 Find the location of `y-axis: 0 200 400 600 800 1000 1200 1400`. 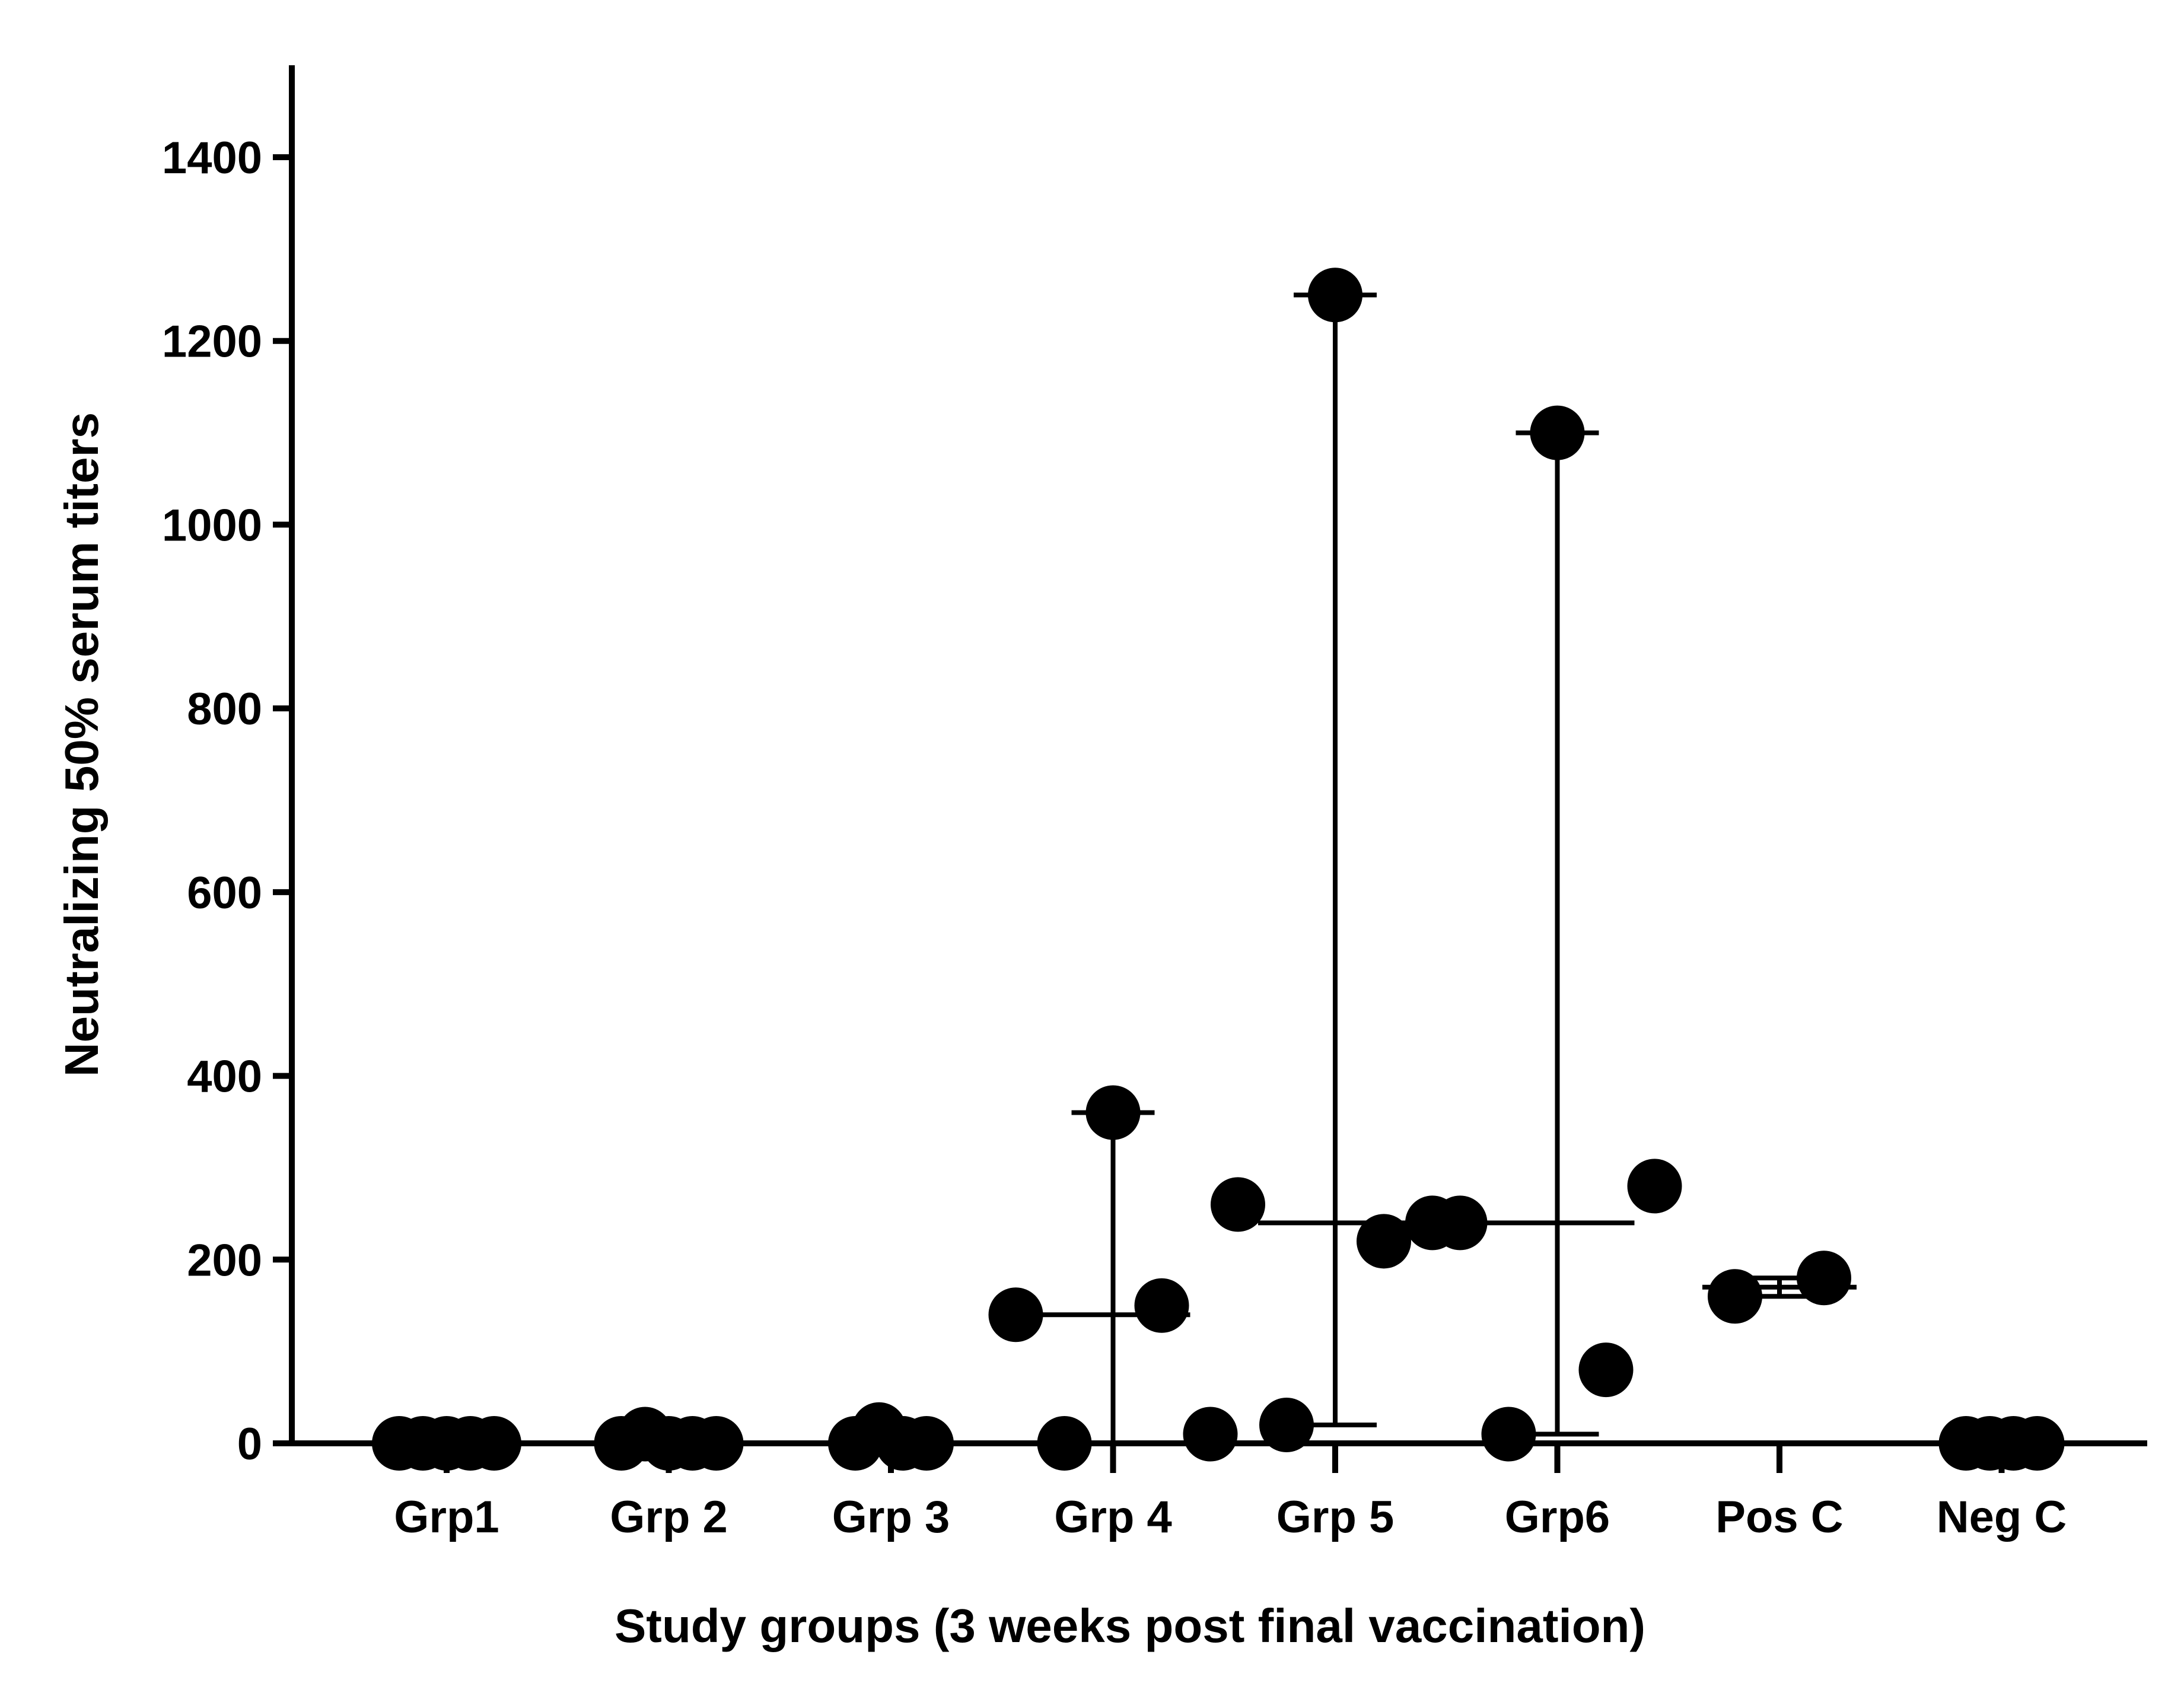

y-axis: 0 200 400 600 800 1000 1200 1400 is located at coordinates (228, 767).